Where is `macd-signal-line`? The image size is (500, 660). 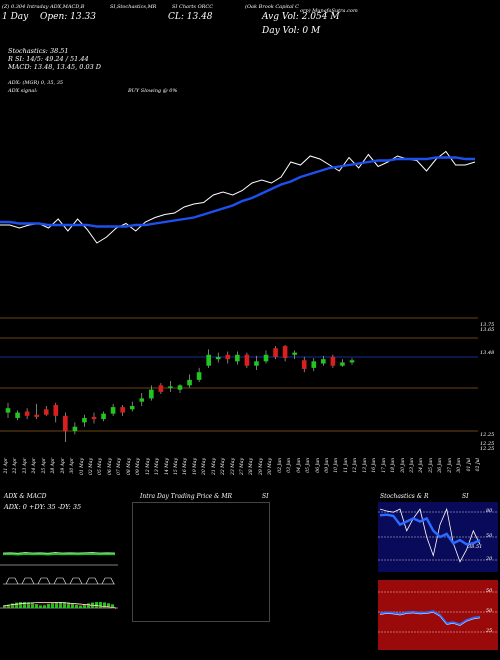 macd-signal-line is located at coordinates (59, 606).